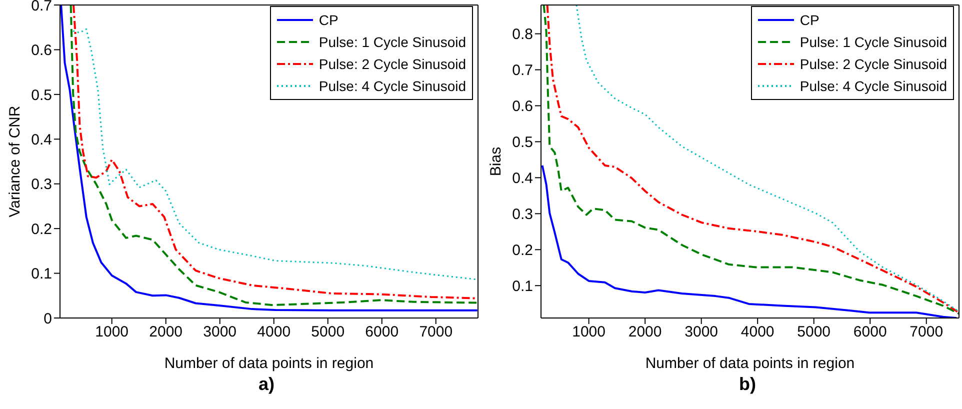  Describe the element at coordinates (266, 384) in the screenshot. I see `text: a)` at that location.